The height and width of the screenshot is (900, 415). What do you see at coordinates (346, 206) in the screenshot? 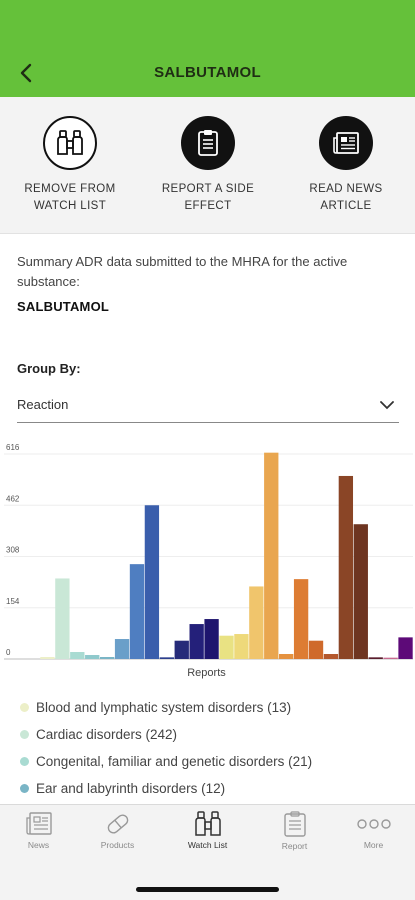
I see `action-label-line2: ARTICLE` at bounding box center [346, 206].